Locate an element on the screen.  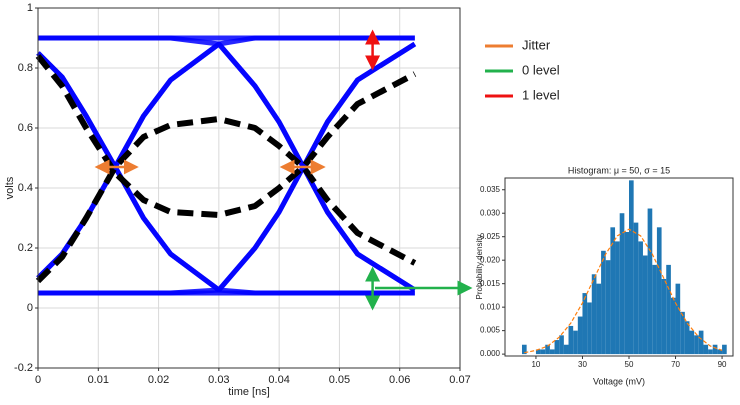
y-tick-label: 0.8 is located at coordinates (25, 68).